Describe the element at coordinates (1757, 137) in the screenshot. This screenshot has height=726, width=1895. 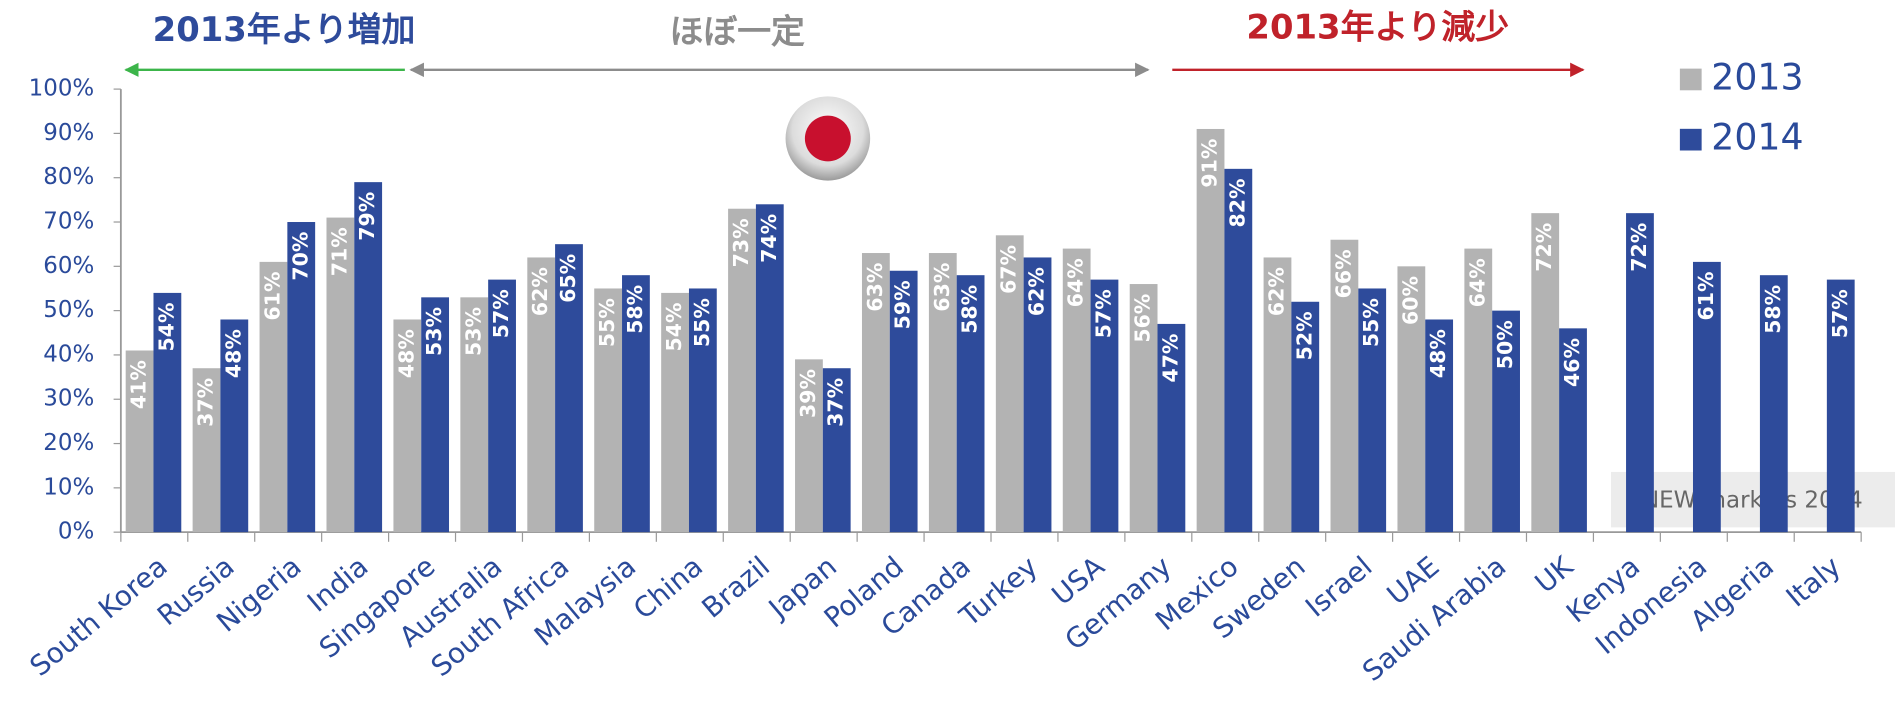
I see `legend-label: 2014` at that location.